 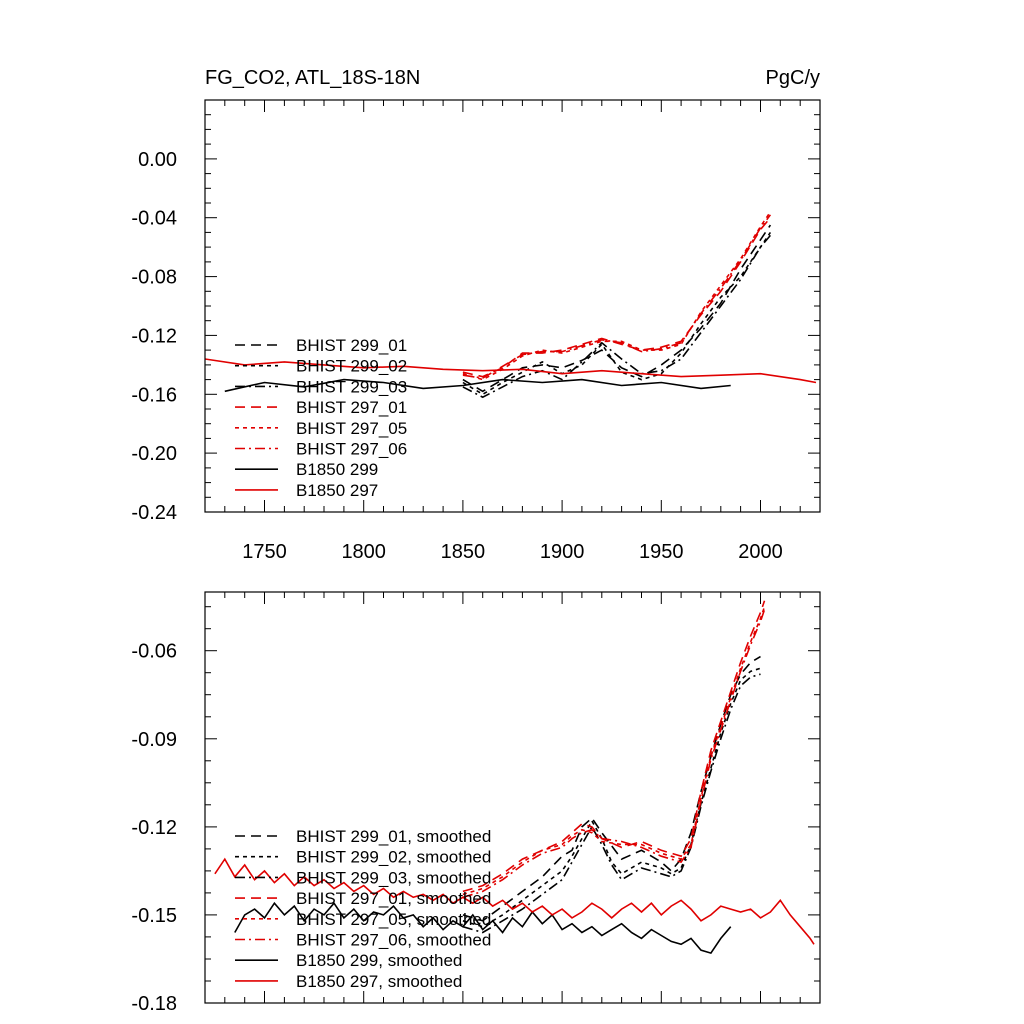 I want to click on bottom-legend-label: B1850 299, smoothed, so click(x=379, y=960).